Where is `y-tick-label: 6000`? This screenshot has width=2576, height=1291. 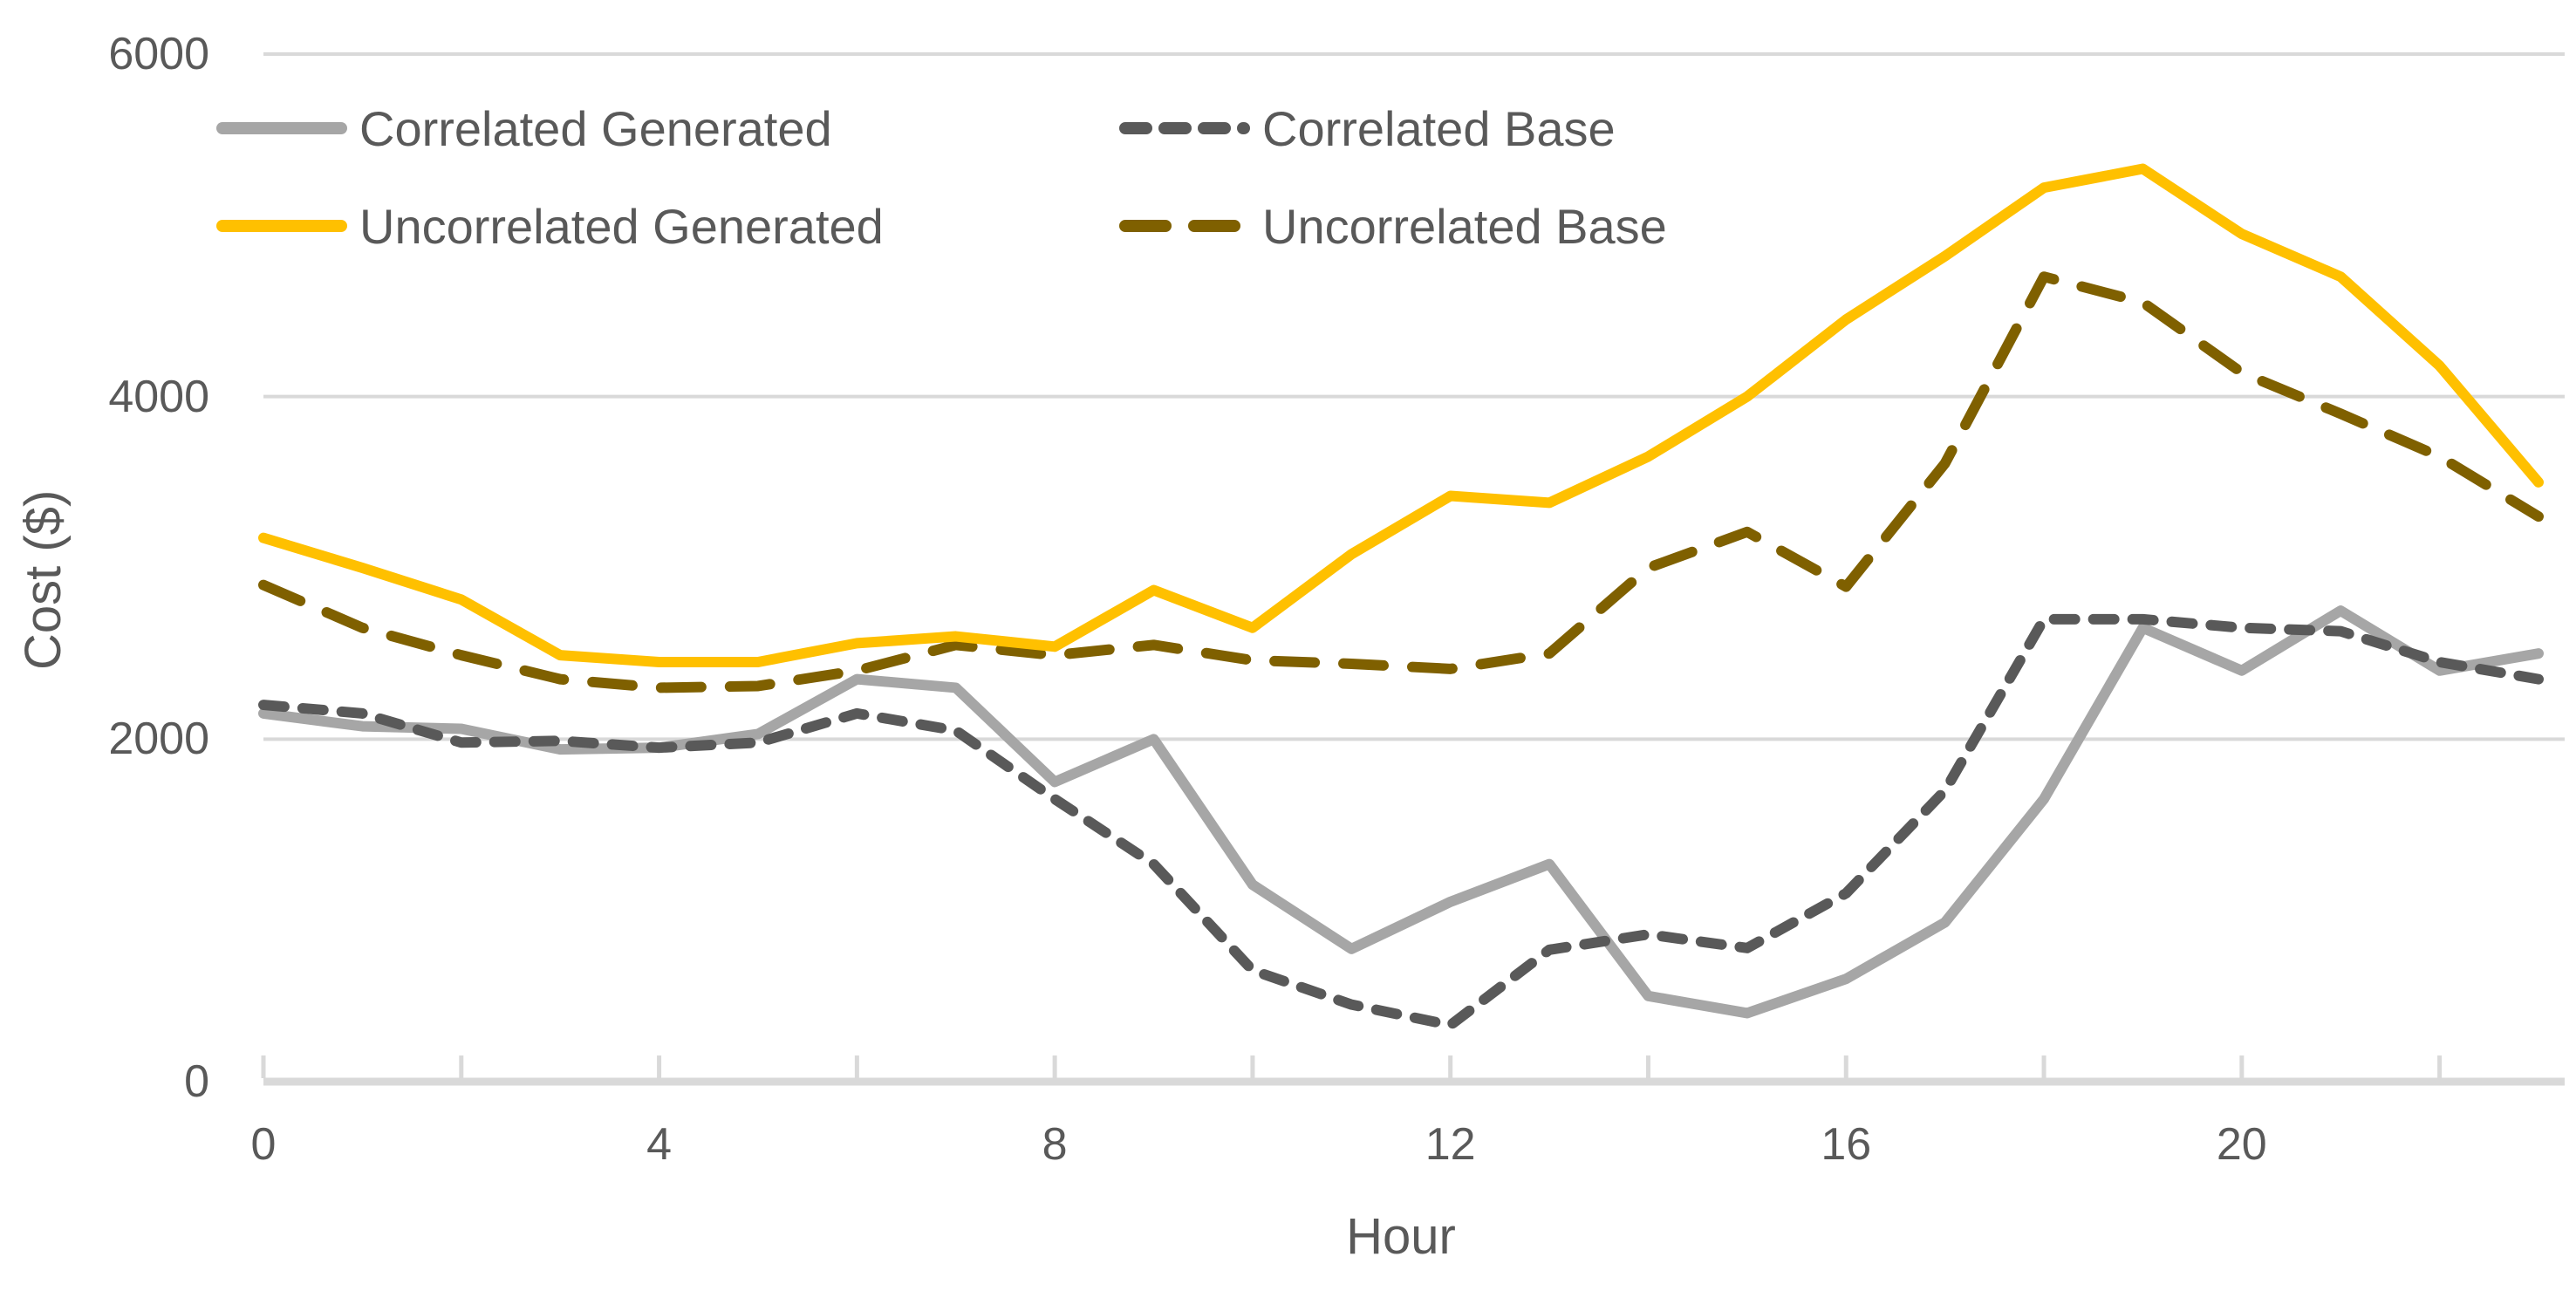 y-tick-label: 6000 is located at coordinates (158, 54).